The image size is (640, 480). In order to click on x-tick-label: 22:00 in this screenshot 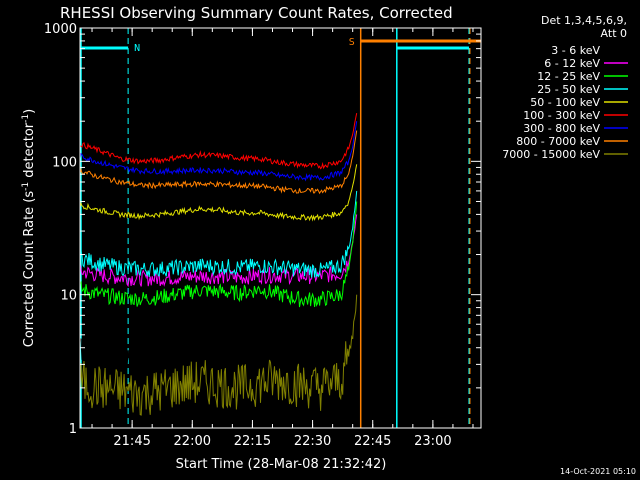, I will do `click(192, 441)`.